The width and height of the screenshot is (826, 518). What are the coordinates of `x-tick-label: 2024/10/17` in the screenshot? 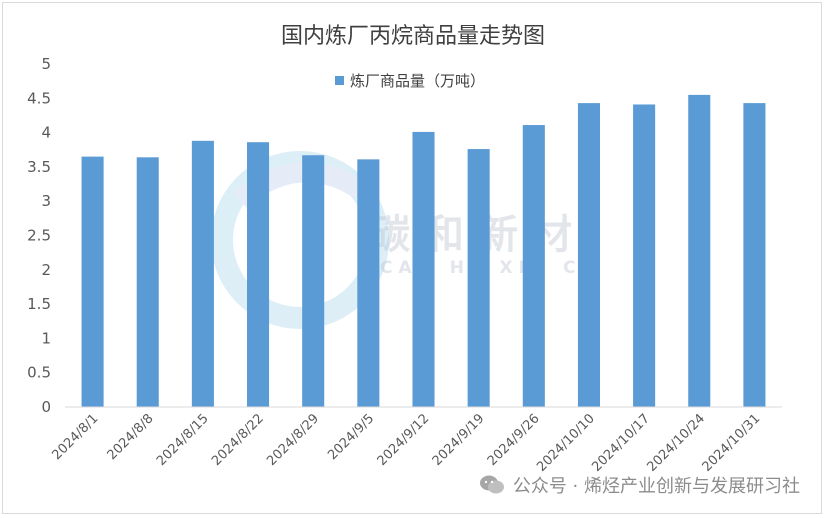 It's located at (621, 443).